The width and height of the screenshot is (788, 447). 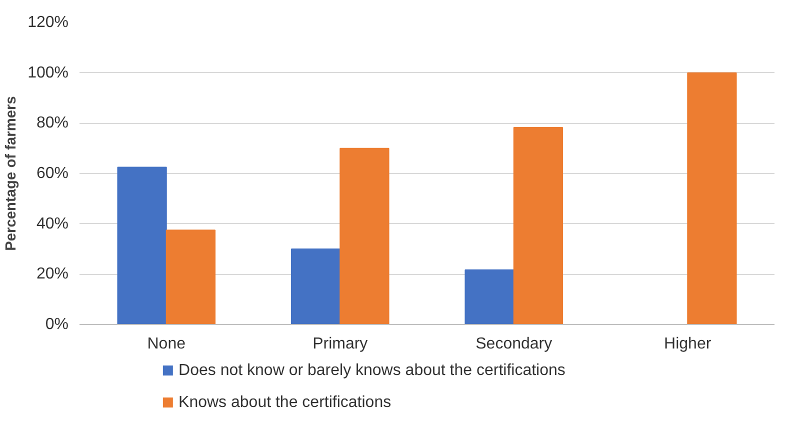 I want to click on x-tick-label: Primary, so click(x=340, y=344).